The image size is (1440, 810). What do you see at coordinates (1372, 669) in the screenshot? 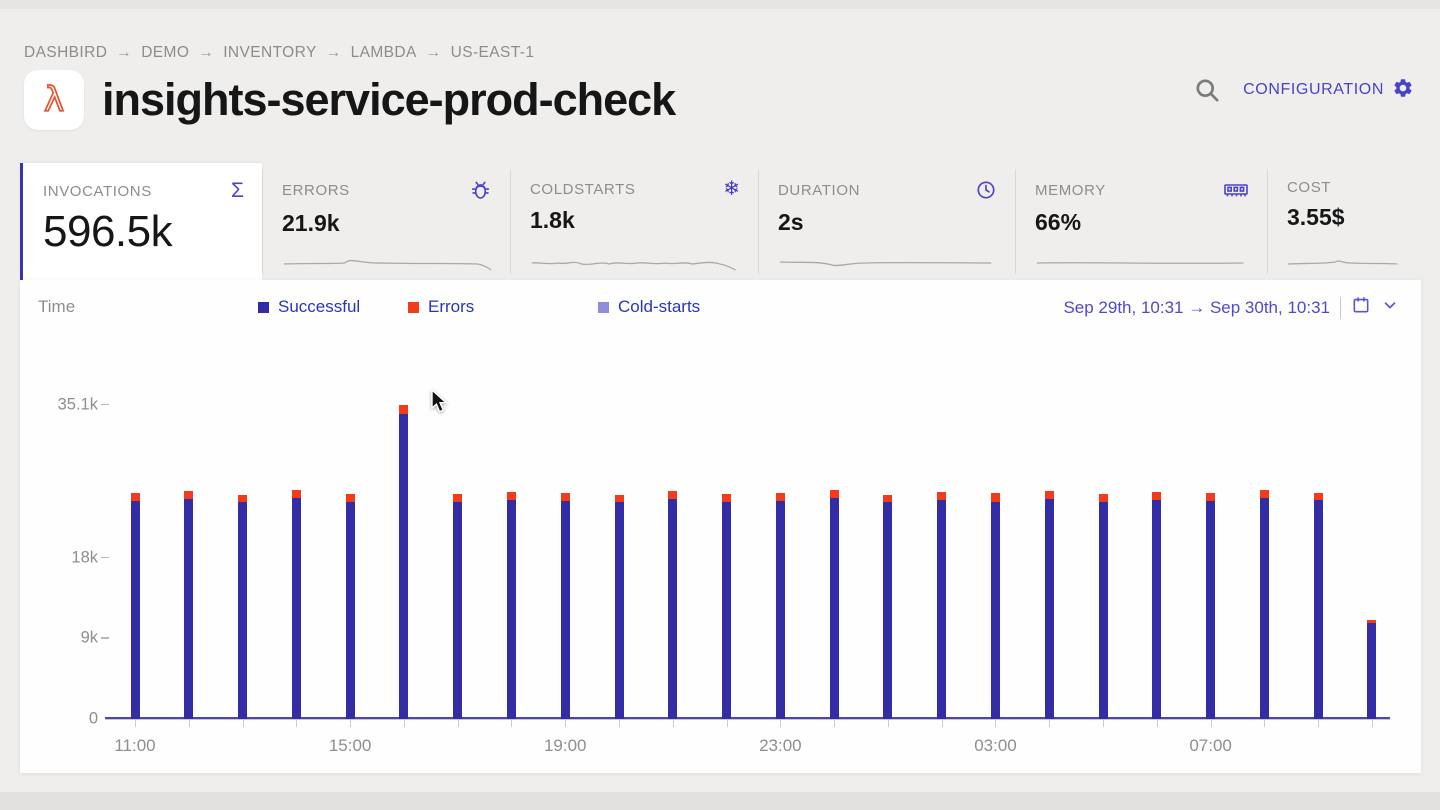
I see `bar-10:00` at bounding box center [1372, 669].